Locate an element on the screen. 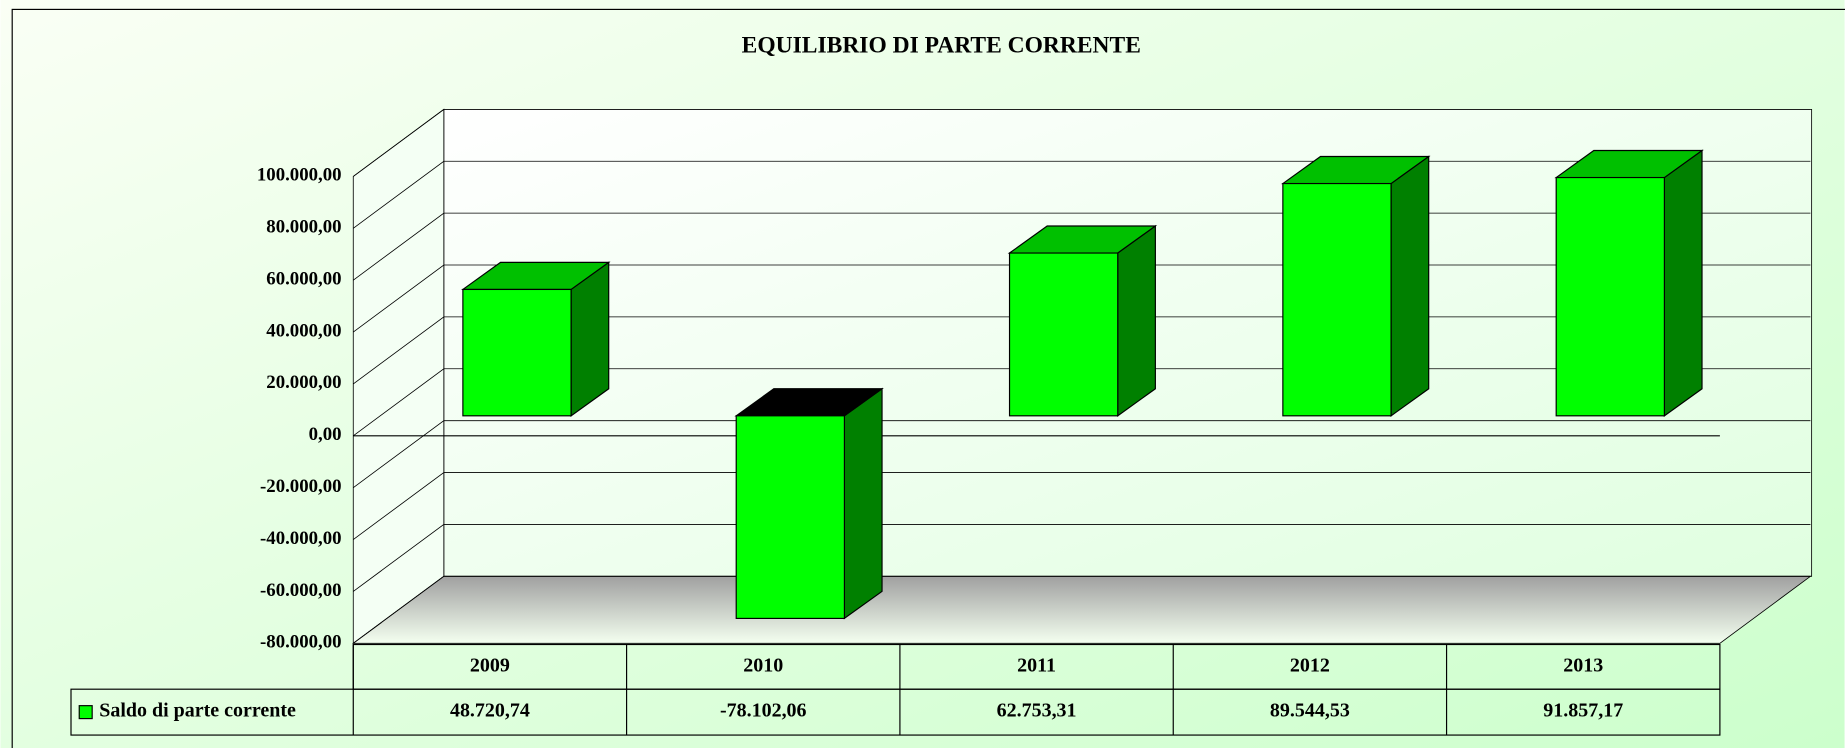 The width and height of the screenshot is (1845, 753). x-tick-label: 2012 is located at coordinates (1310, 665).